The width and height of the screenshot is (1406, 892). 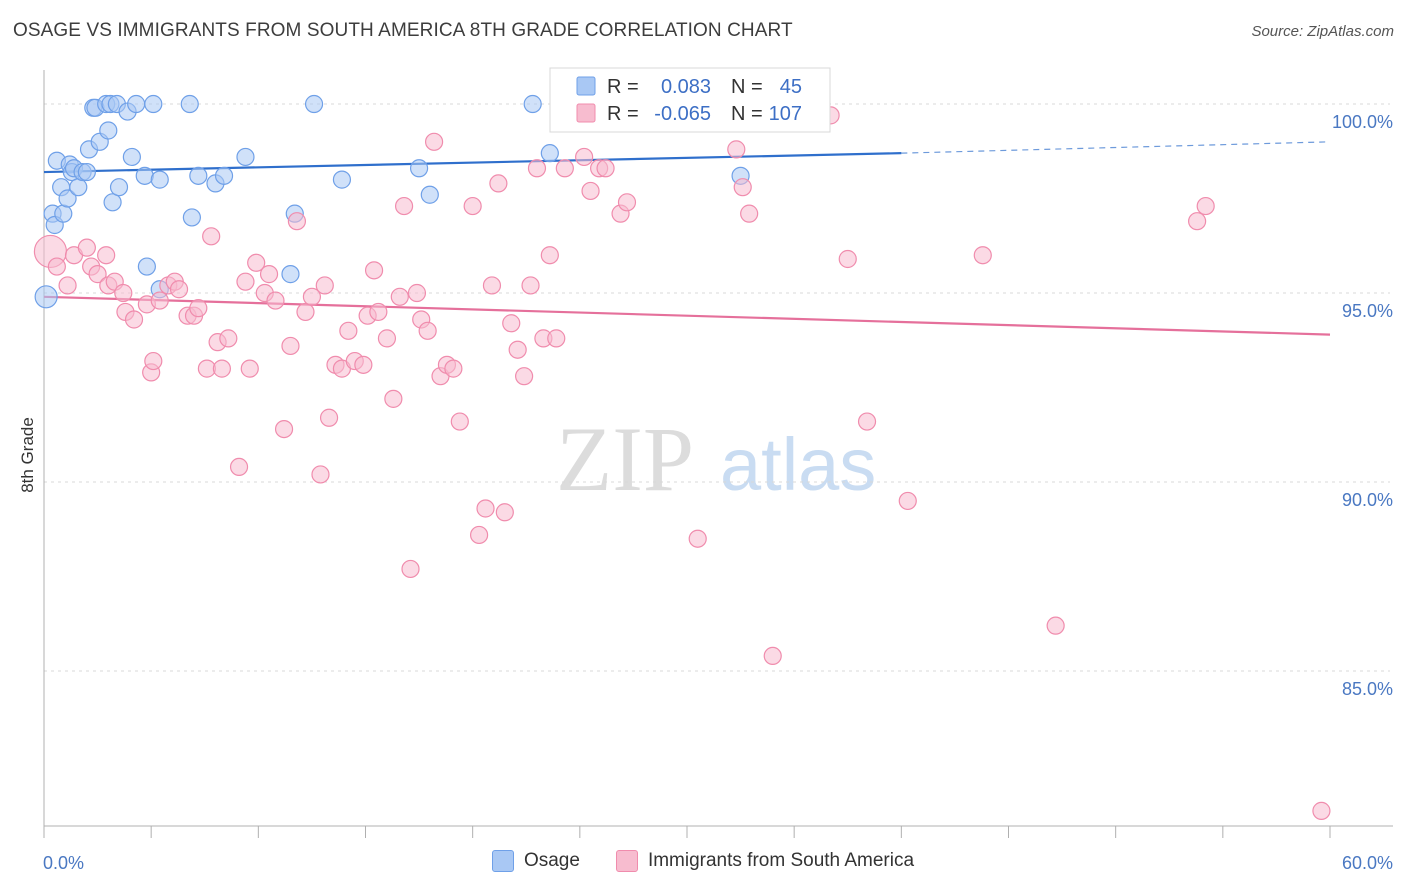 What do you see at coordinates (682, 114) in the screenshot?
I see `legend-r-value-immigrants: -0.065` at bounding box center [682, 114].